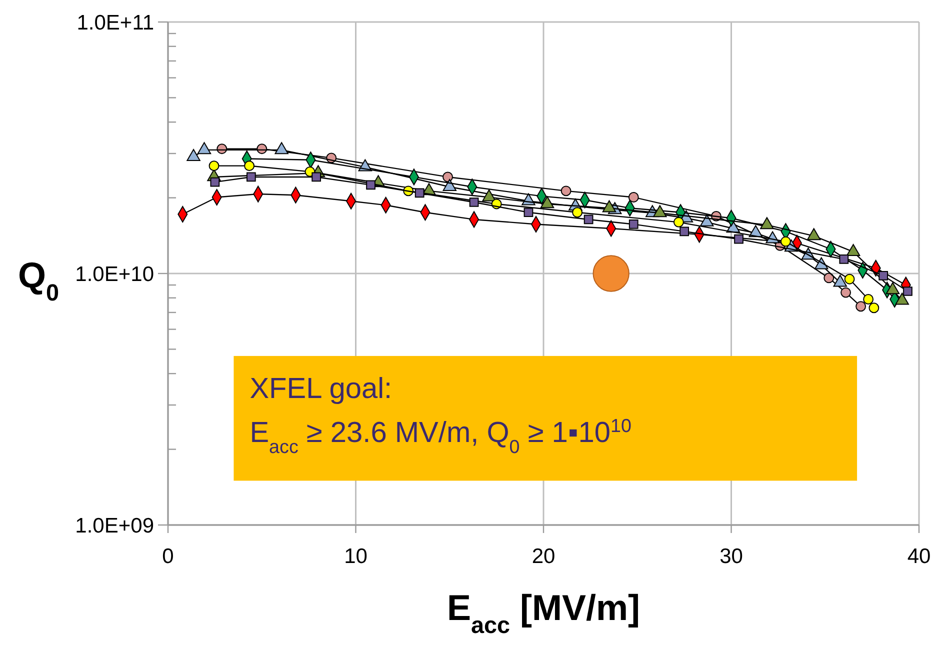  I want to click on x-tick-label: 20, so click(544, 556).